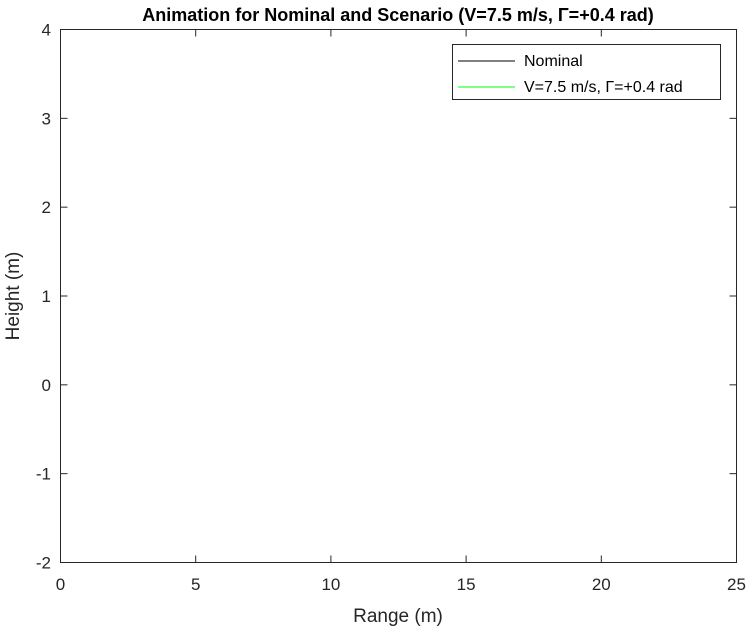 The width and height of the screenshot is (750, 635). I want to click on legend-label-scenario: V=7.5 m/s, Γ=+0.4 rad, so click(603, 87).